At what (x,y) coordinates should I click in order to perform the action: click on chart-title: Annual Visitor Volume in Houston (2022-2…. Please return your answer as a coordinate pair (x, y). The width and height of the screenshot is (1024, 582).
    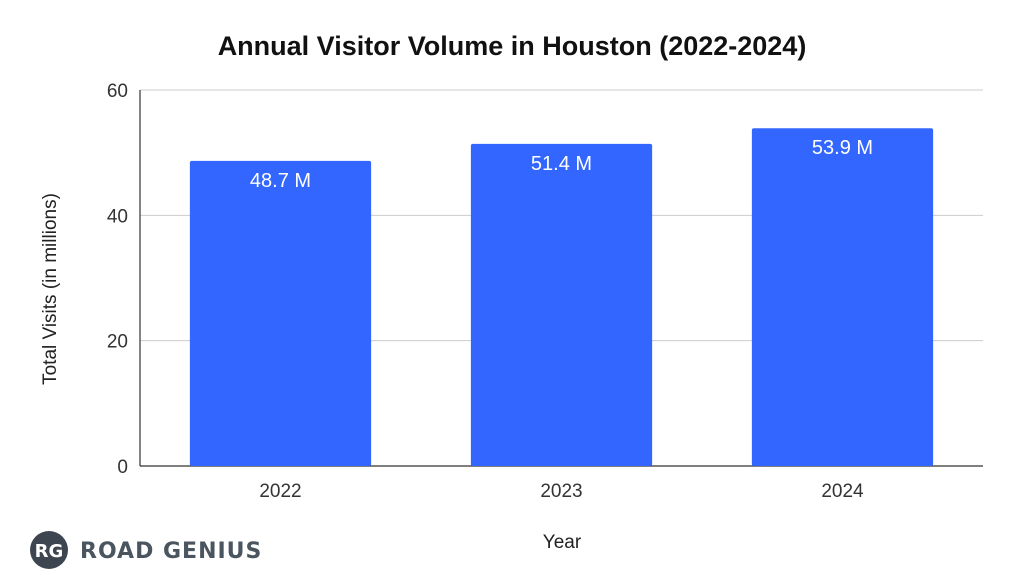
    Looking at the image, I should click on (512, 46).